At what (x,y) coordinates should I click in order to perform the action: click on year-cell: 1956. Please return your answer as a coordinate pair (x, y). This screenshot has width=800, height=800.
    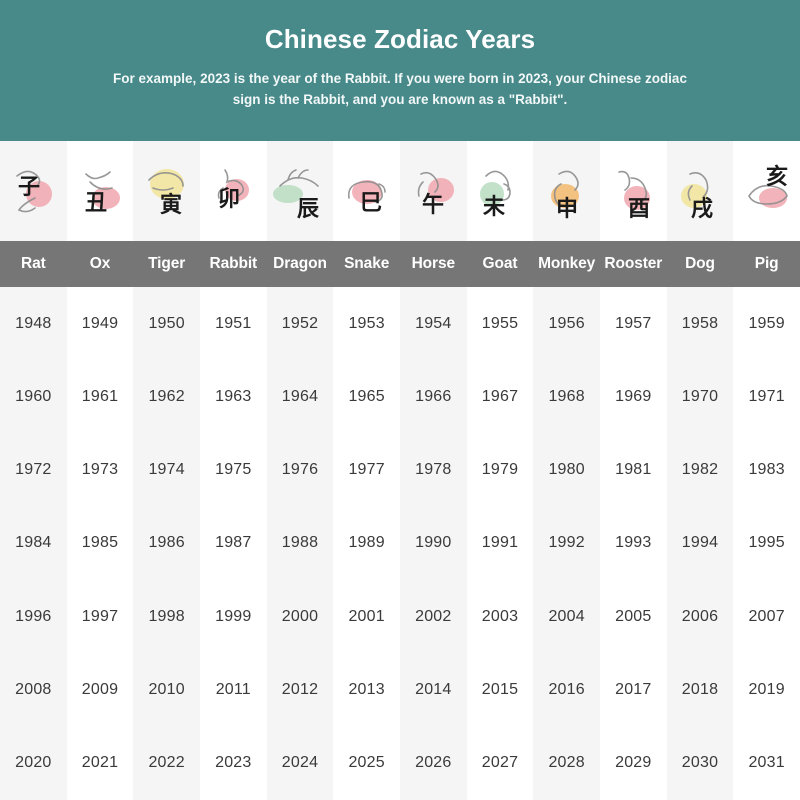
    Looking at the image, I should click on (566, 323).